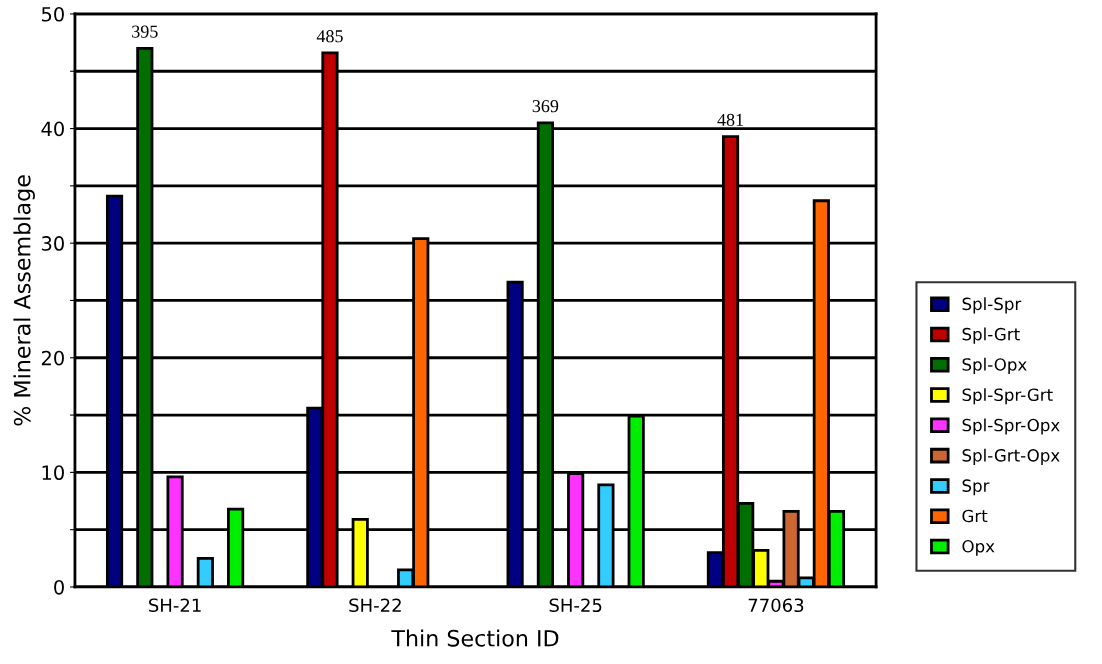  I want to click on legend-label: Spl-Spr-Opx, so click(1011, 426).